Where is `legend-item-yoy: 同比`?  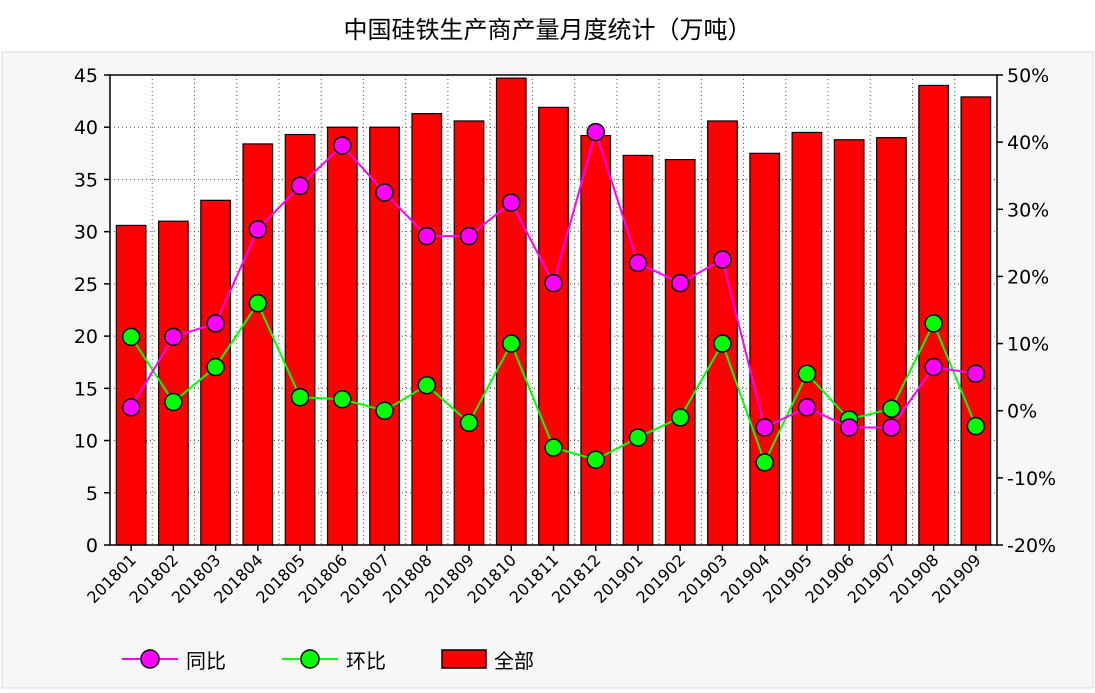 legend-item-yoy: 同比 is located at coordinates (173, 659).